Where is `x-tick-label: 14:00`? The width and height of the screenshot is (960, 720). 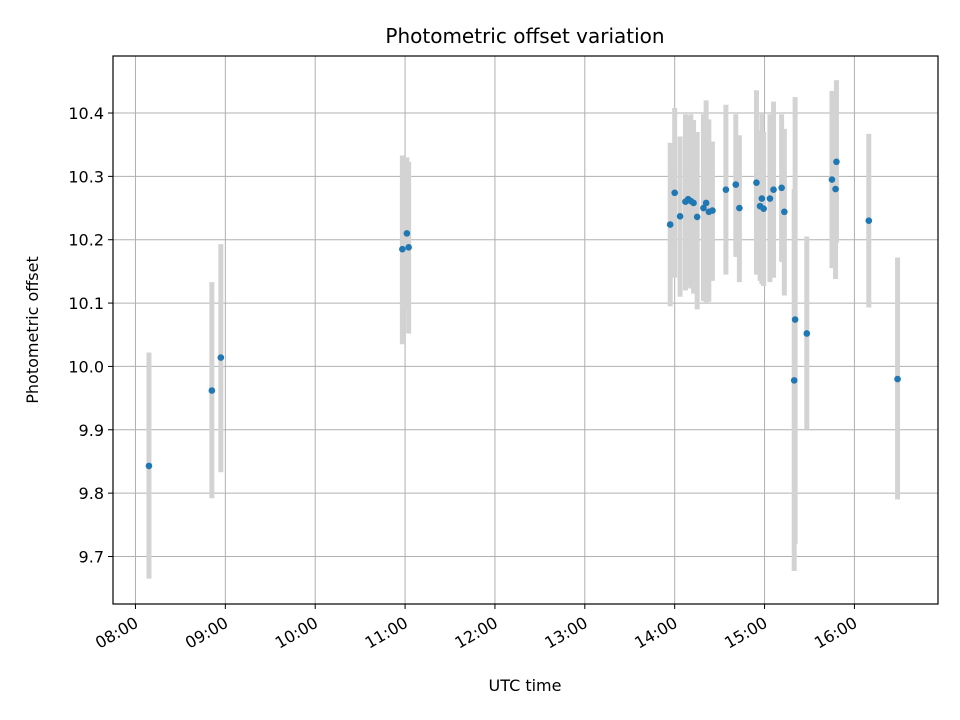
x-tick-label: 14:00 is located at coordinates (655, 633).